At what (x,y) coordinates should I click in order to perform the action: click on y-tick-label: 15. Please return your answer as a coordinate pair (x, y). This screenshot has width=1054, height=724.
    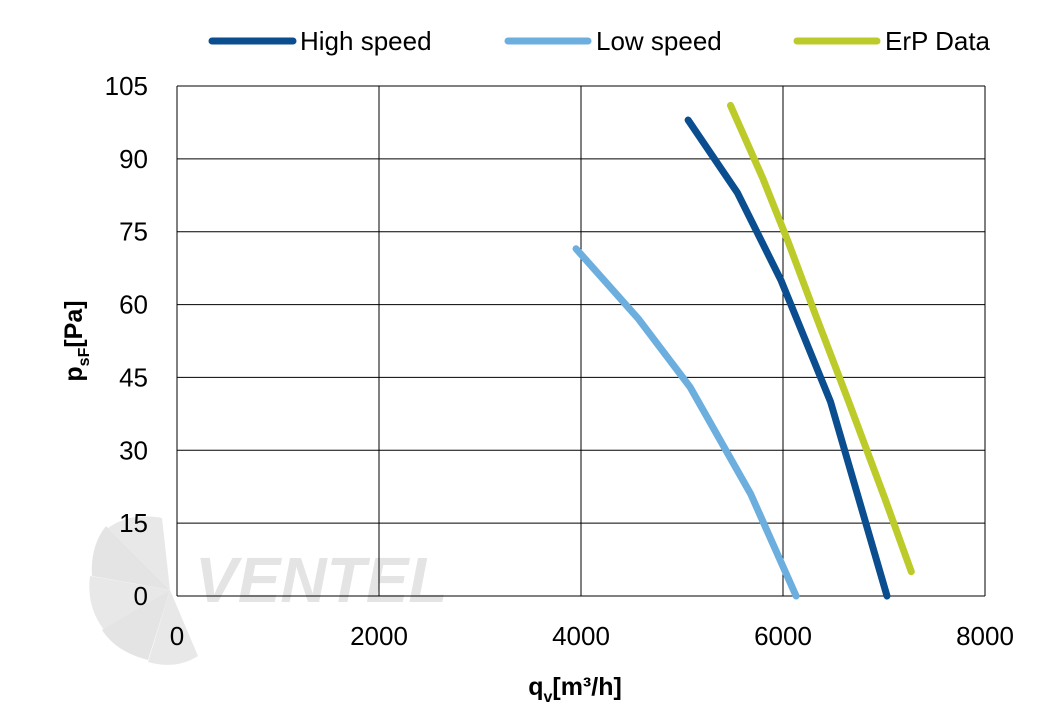
    Looking at the image, I should click on (133, 523).